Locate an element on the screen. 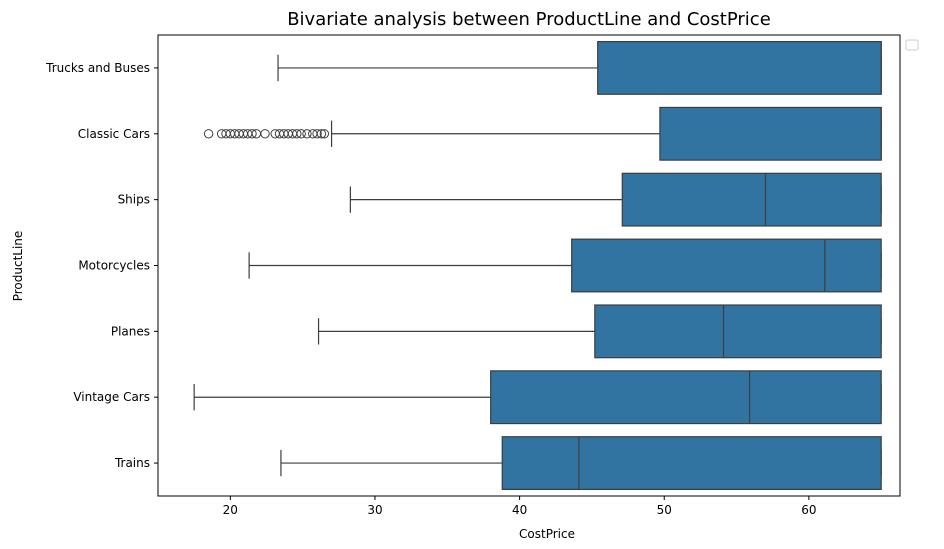 Image resolution: width=944 pixels, height=549 pixels. y-axis-label: ProductLine is located at coordinates (18, 266).